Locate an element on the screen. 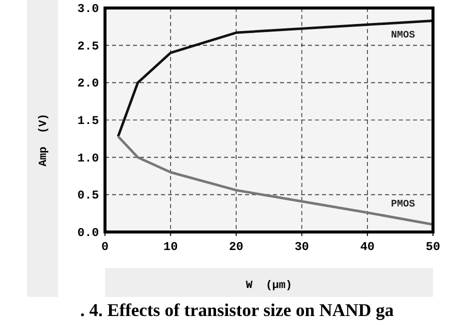 This screenshot has height=325, width=474. y-tick-label: 0.0 is located at coordinates (88, 233).